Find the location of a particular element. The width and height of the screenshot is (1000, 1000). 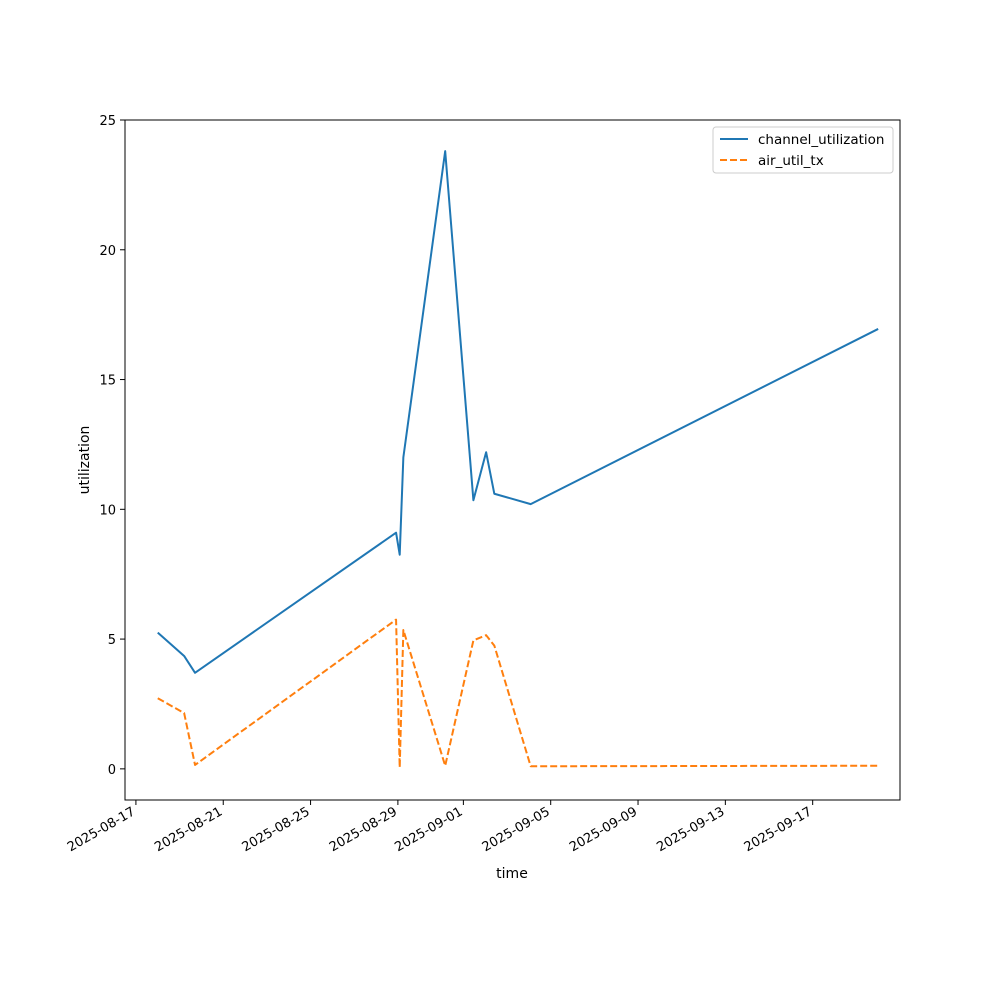

y-tick-label: 20 is located at coordinates (107, 251).